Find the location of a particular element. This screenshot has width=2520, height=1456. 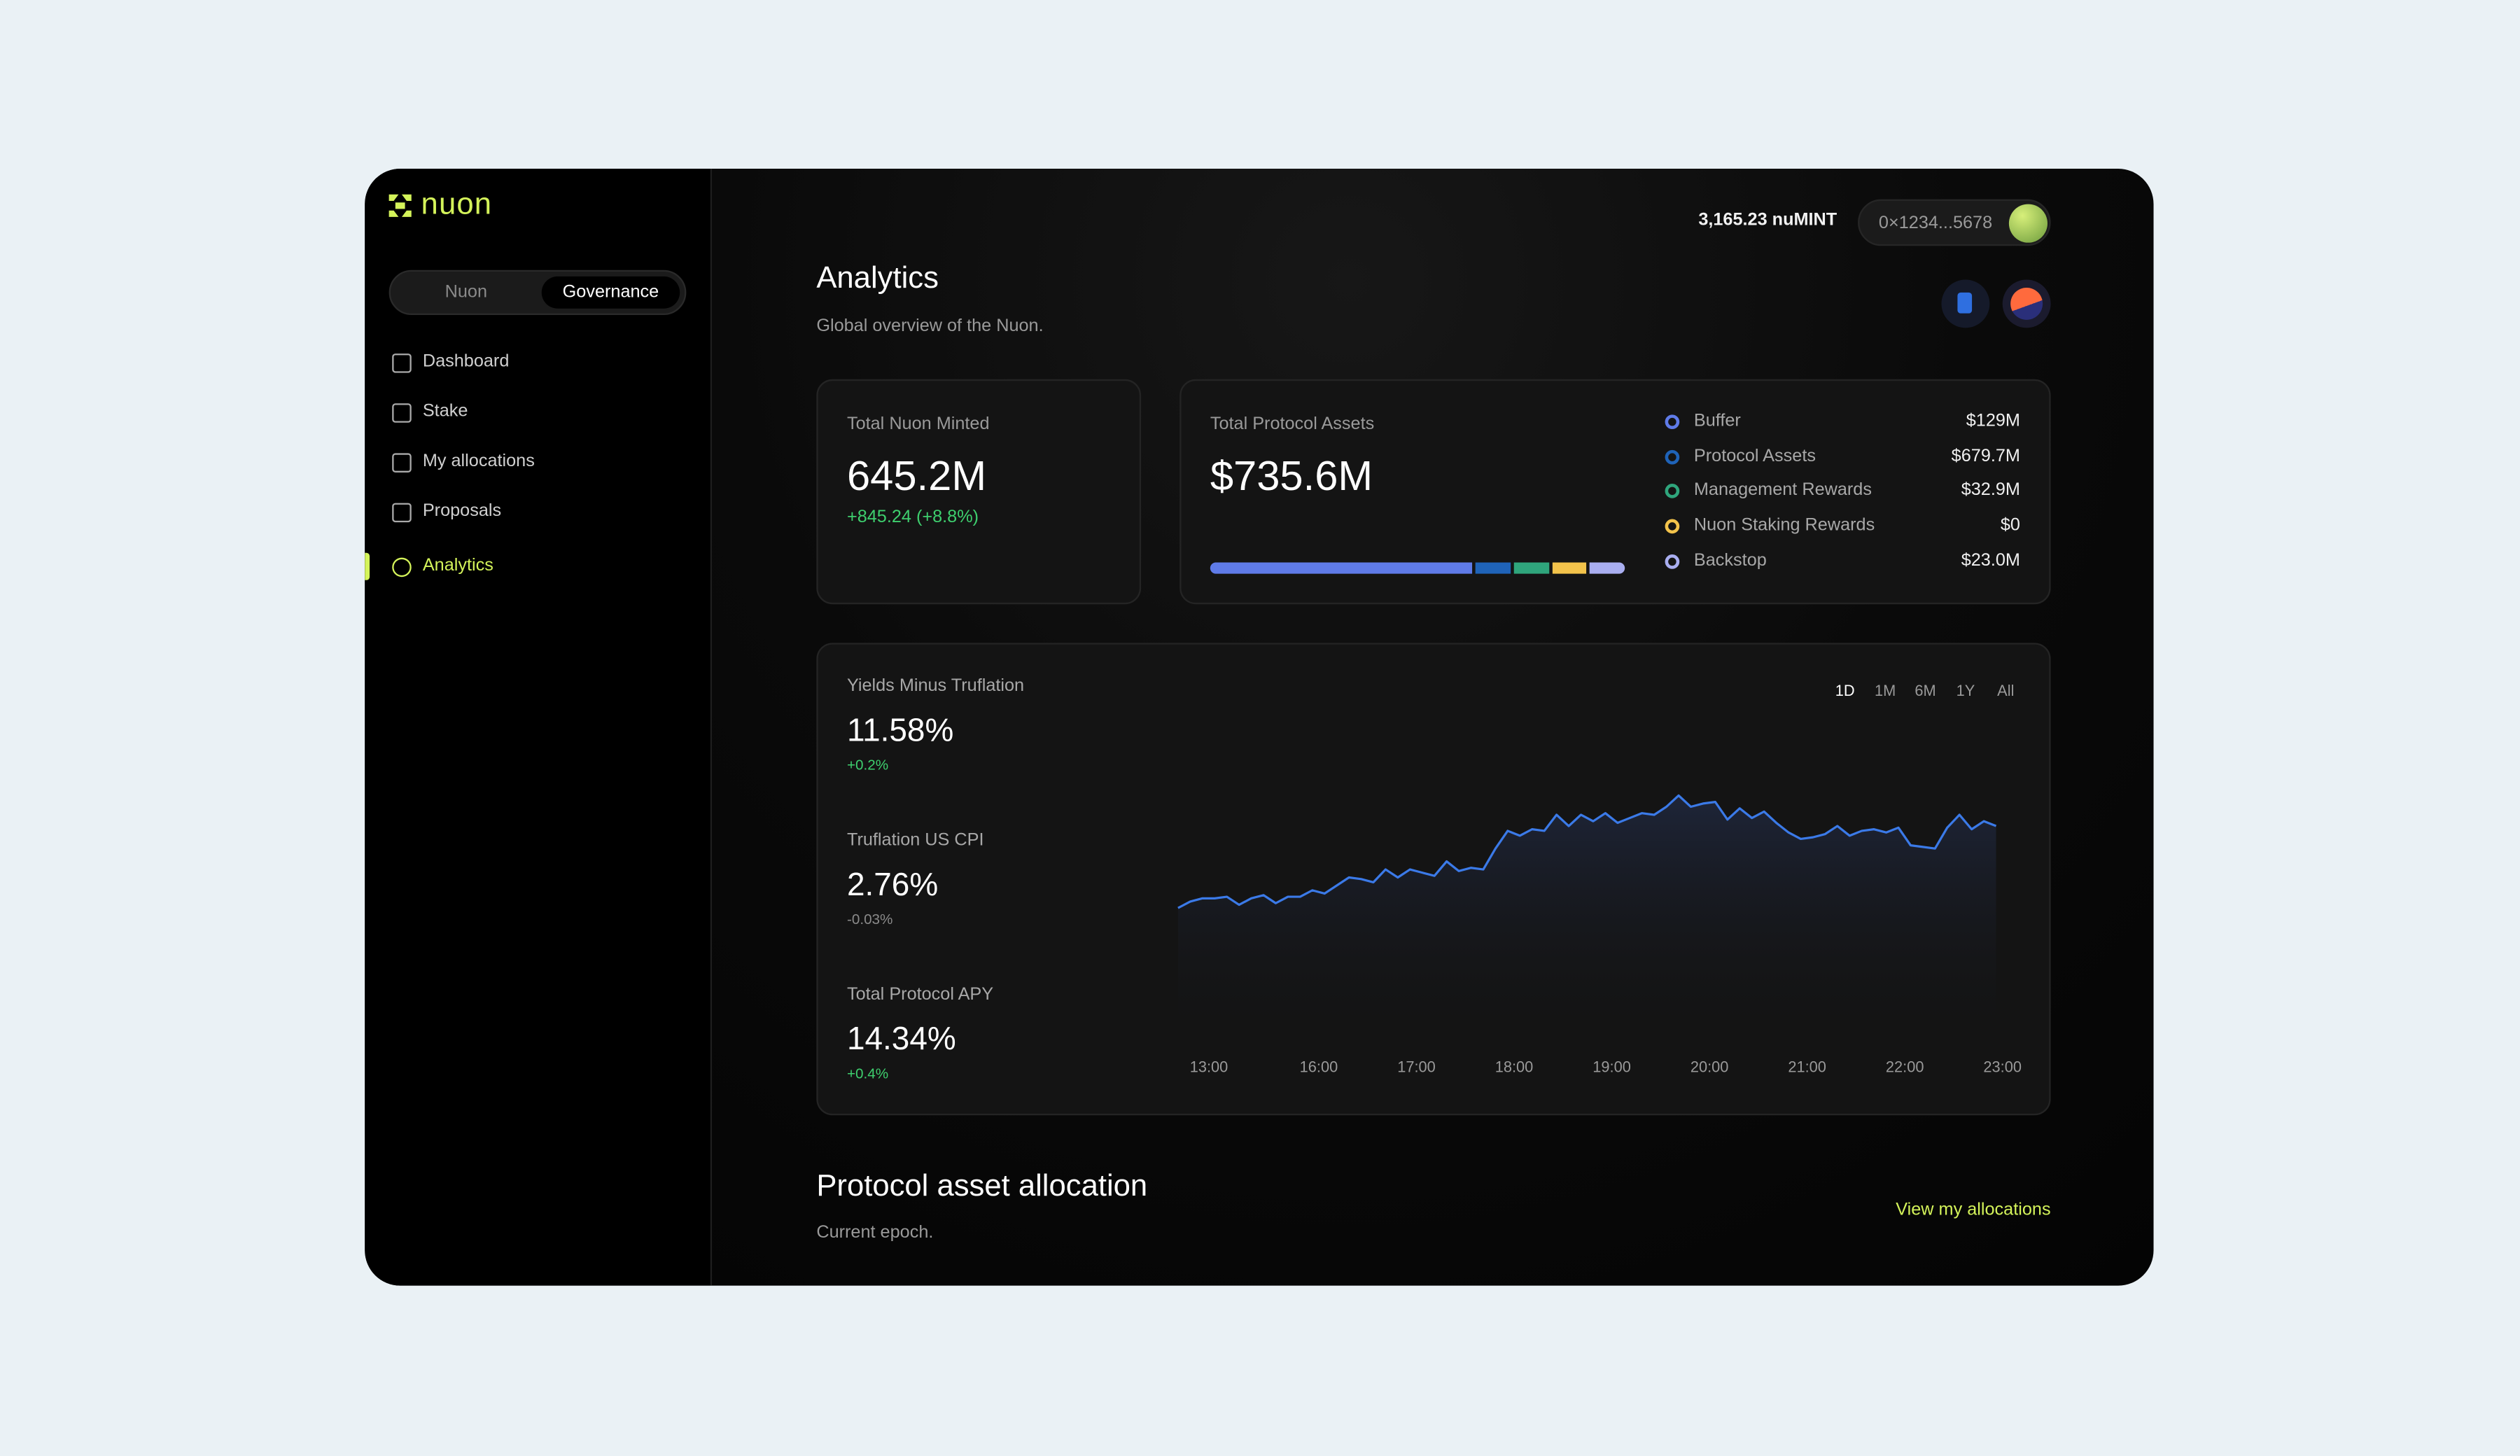

nav-label: Dashboard is located at coordinates (466, 361).